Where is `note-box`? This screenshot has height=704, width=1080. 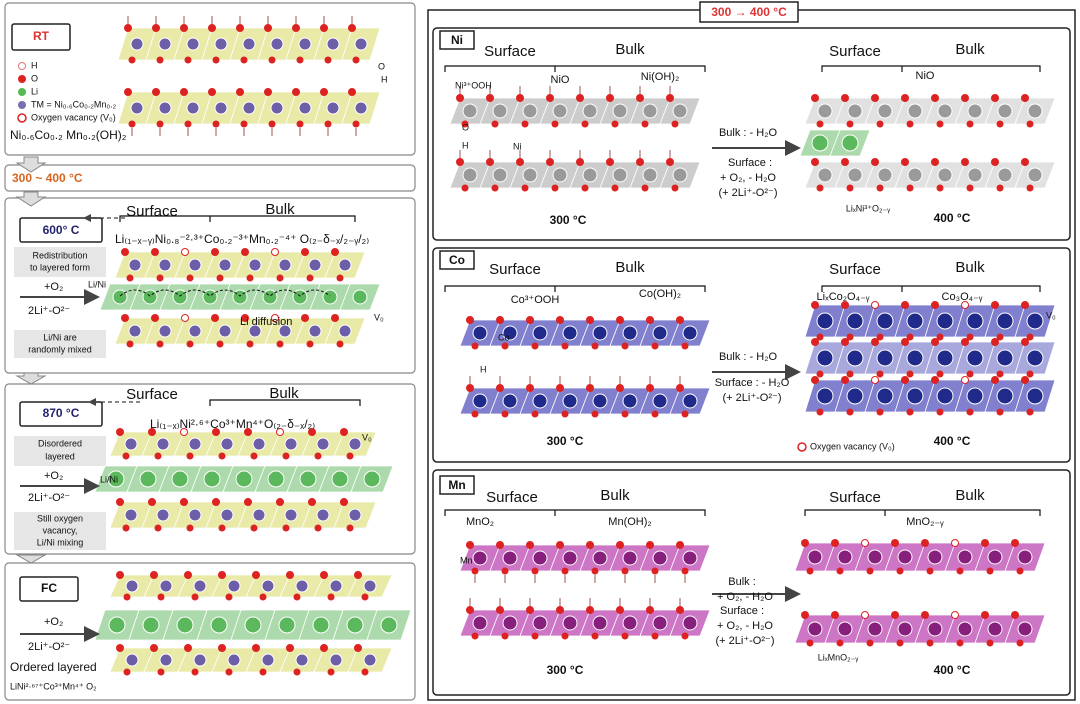
note-box is located at coordinates (60, 344).